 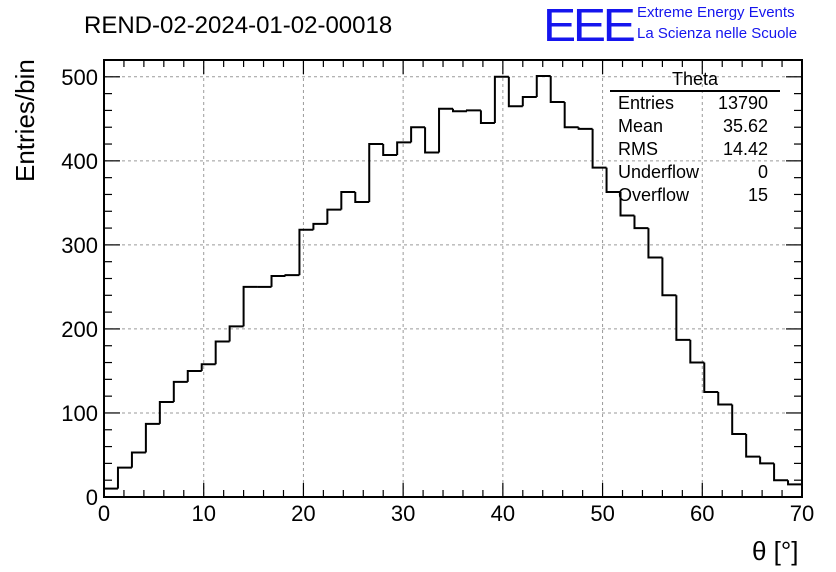 What do you see at coordinates (79, 77) in the screenshot?
I see `y-tick-label: 500` at bounding box center [79, 77].